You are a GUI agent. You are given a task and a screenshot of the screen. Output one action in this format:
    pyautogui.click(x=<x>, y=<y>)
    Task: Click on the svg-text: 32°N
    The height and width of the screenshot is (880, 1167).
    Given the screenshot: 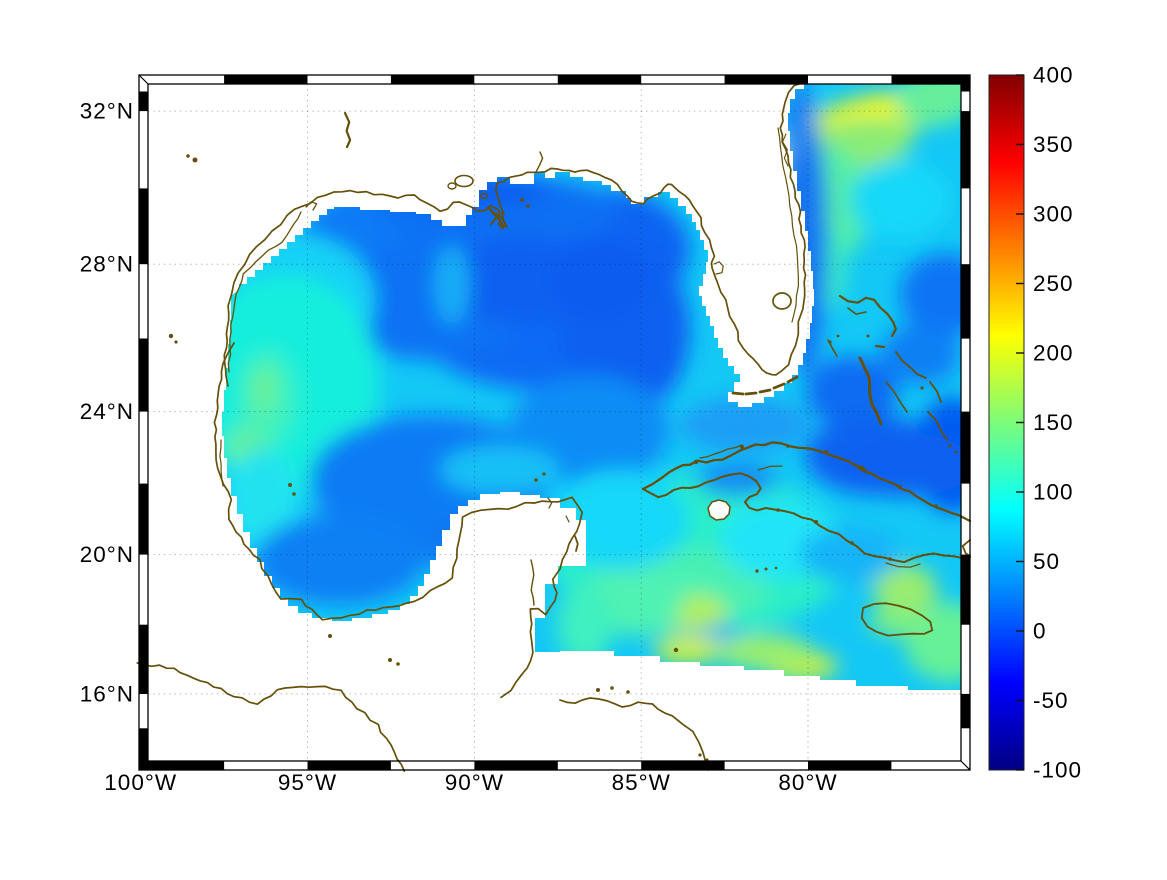 What is the action you would take?
    pyautogui.click(x=107, y=111)
    